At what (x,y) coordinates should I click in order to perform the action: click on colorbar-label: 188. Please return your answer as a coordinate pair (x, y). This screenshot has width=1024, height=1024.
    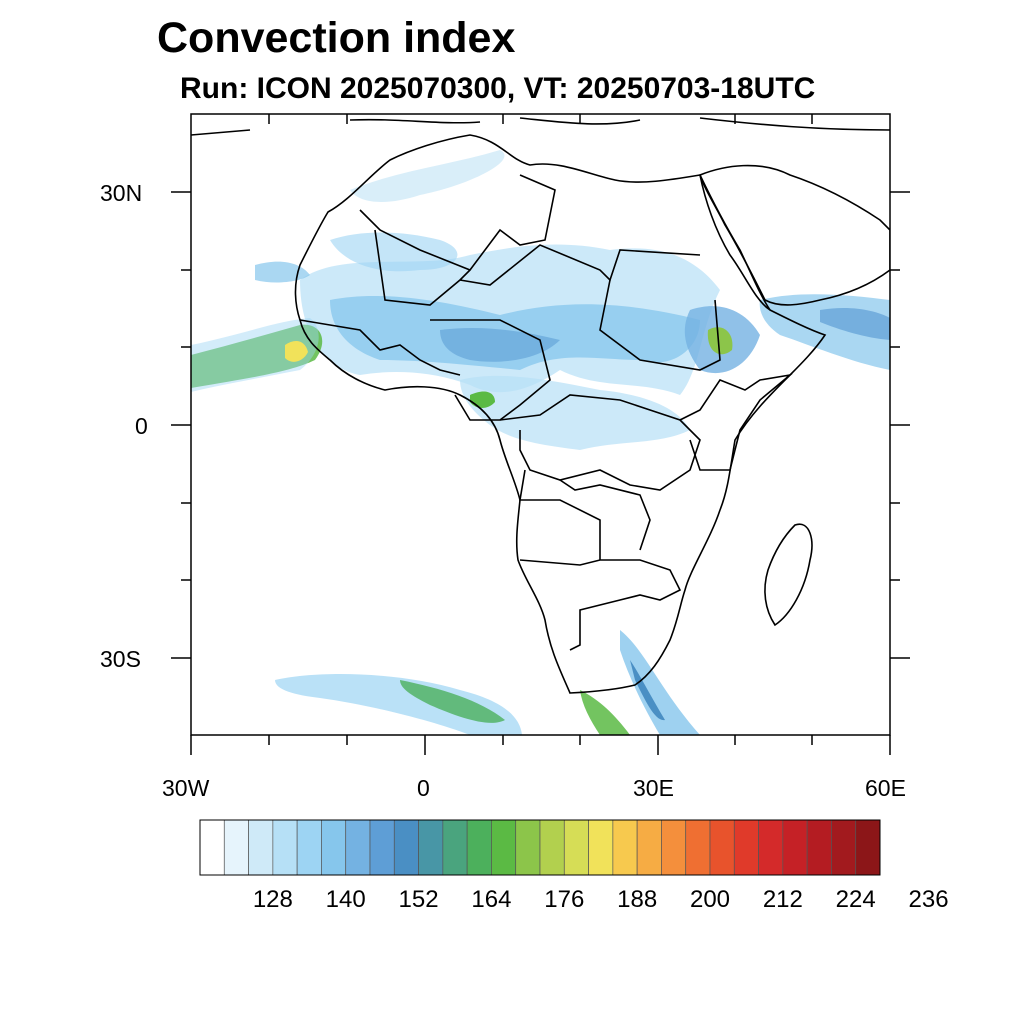
    Looking at the image, I should click on (637, 899).